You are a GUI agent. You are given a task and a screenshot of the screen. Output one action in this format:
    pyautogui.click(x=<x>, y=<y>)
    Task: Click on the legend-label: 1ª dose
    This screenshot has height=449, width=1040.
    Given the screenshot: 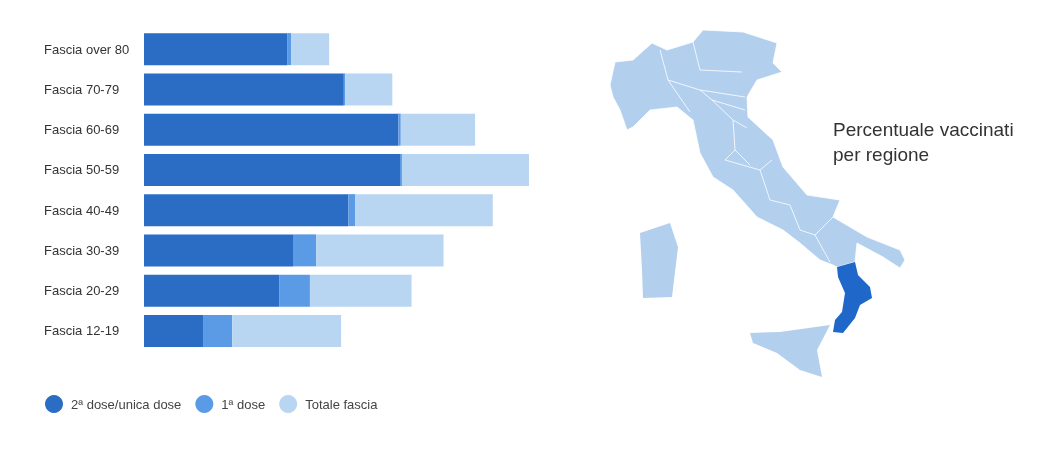 What is the action you would take?
    pyautogui.click(x=243, y=404)
    